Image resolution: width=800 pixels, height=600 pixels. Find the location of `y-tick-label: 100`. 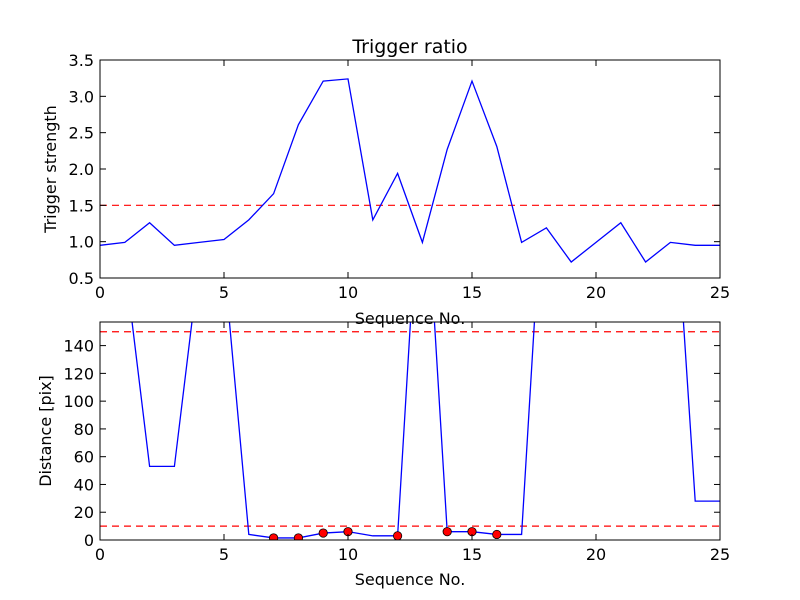

y-tick-label: 100 is located at coordinates (78, 401).